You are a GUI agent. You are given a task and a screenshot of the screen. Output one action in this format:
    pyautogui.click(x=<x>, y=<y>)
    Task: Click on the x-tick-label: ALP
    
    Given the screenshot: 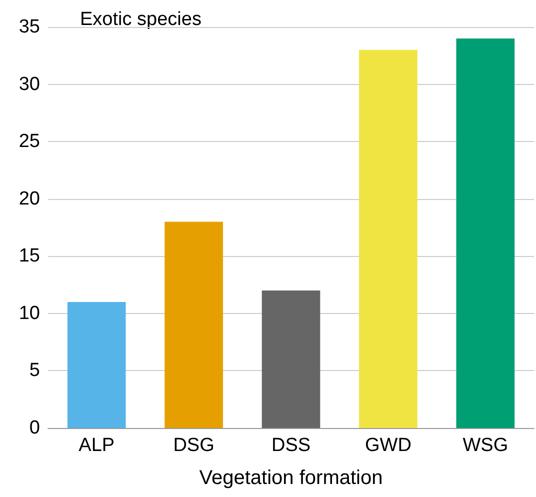 What is the action you would take?
    pyautogui.click(x=96, y=445)
    